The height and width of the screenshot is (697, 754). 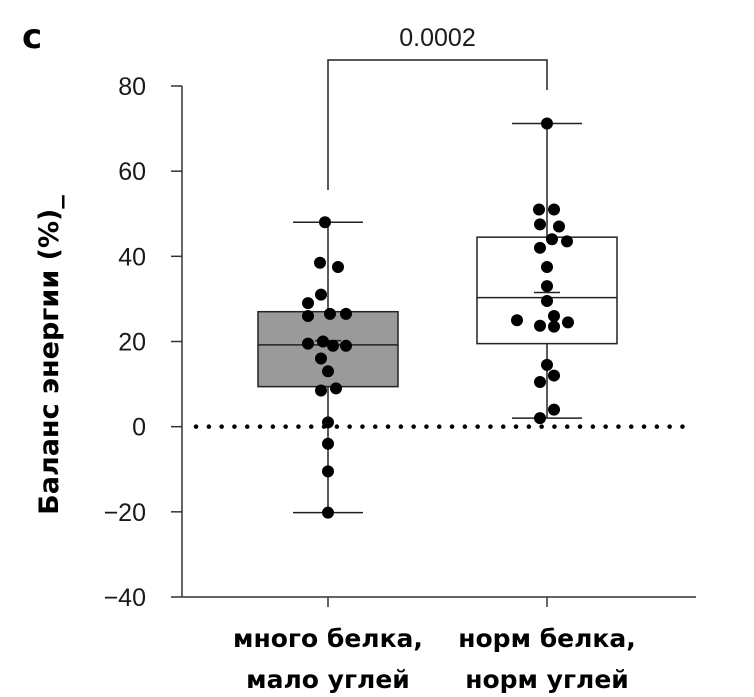 I want to click on y-tick-label: 40, so click(x=132, y=257).